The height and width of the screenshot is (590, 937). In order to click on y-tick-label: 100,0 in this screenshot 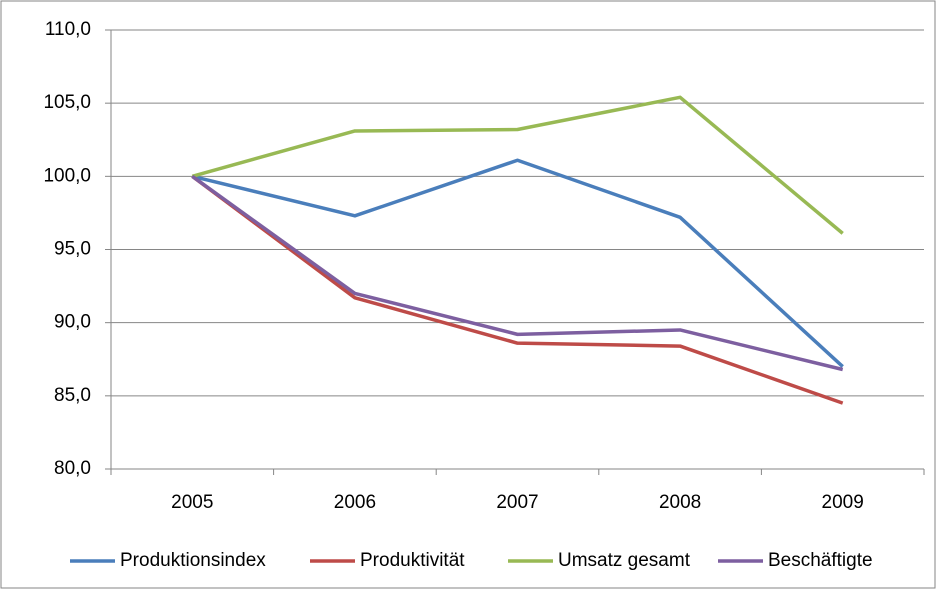, I will do `click(67, 175)`.